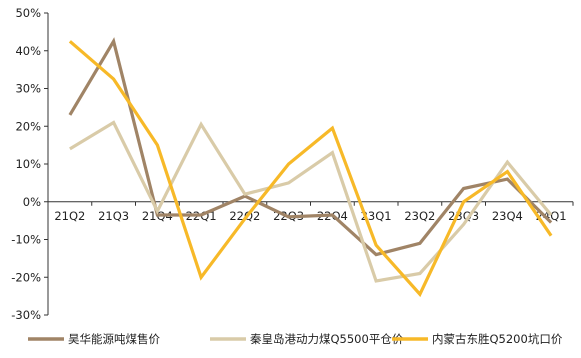 This screenshot has height=358, width=581. I want to click on y-tick-label: 0%, so click(32, 202).